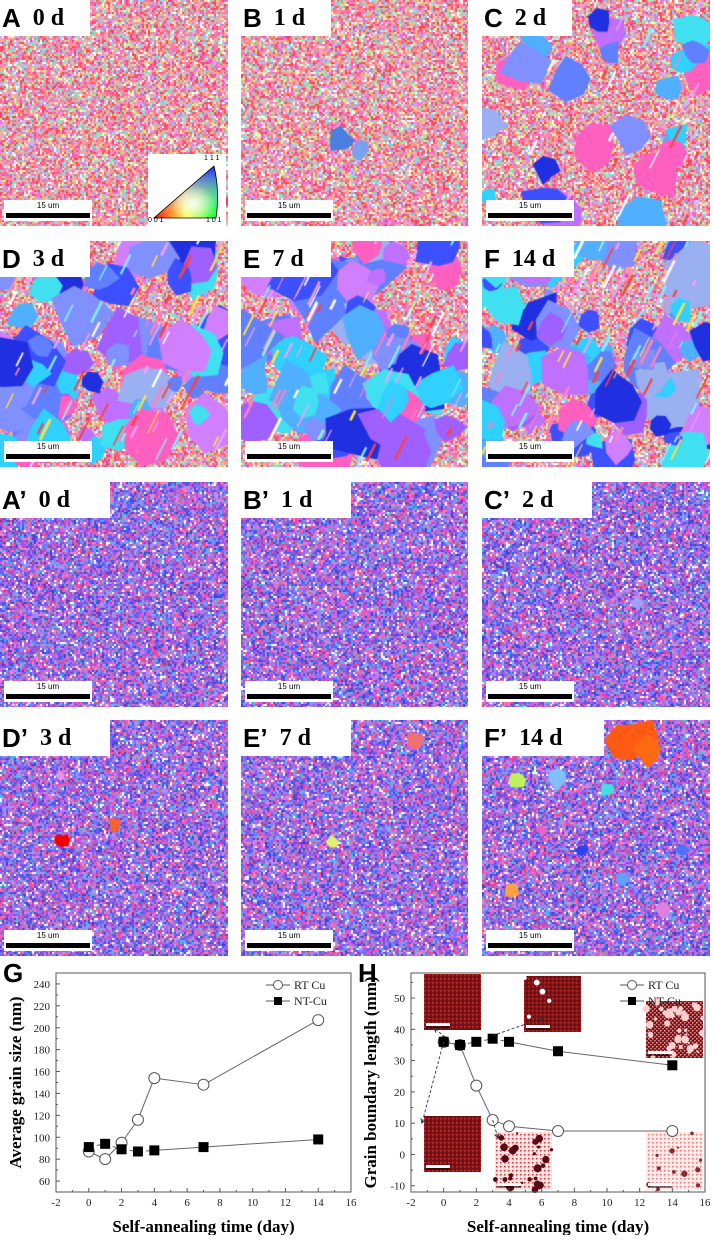  What do you see at coordinates (496, 737) in the screenshot?
I see `panel-letter: F’` at bounding box center [496, 737].